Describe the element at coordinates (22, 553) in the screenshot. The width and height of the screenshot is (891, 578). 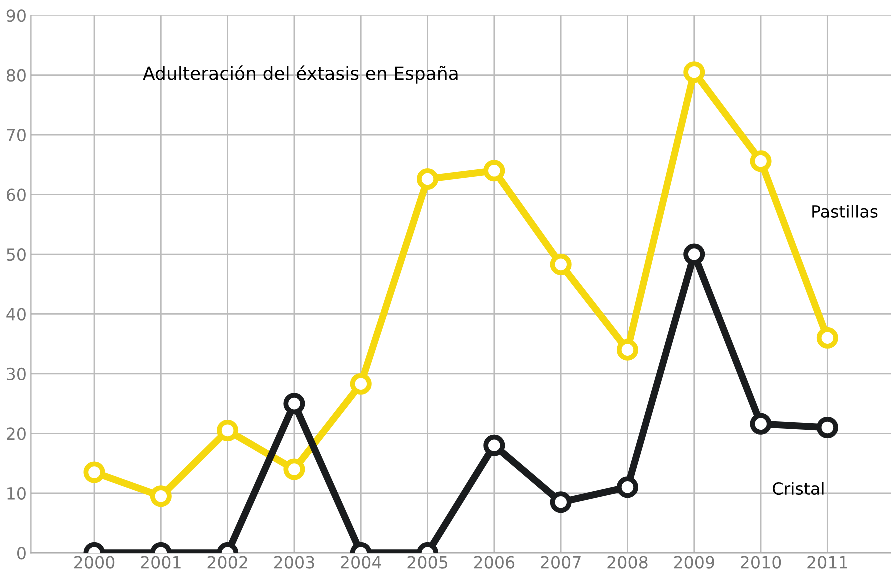
I see `y-tick-label: 0` at that location.